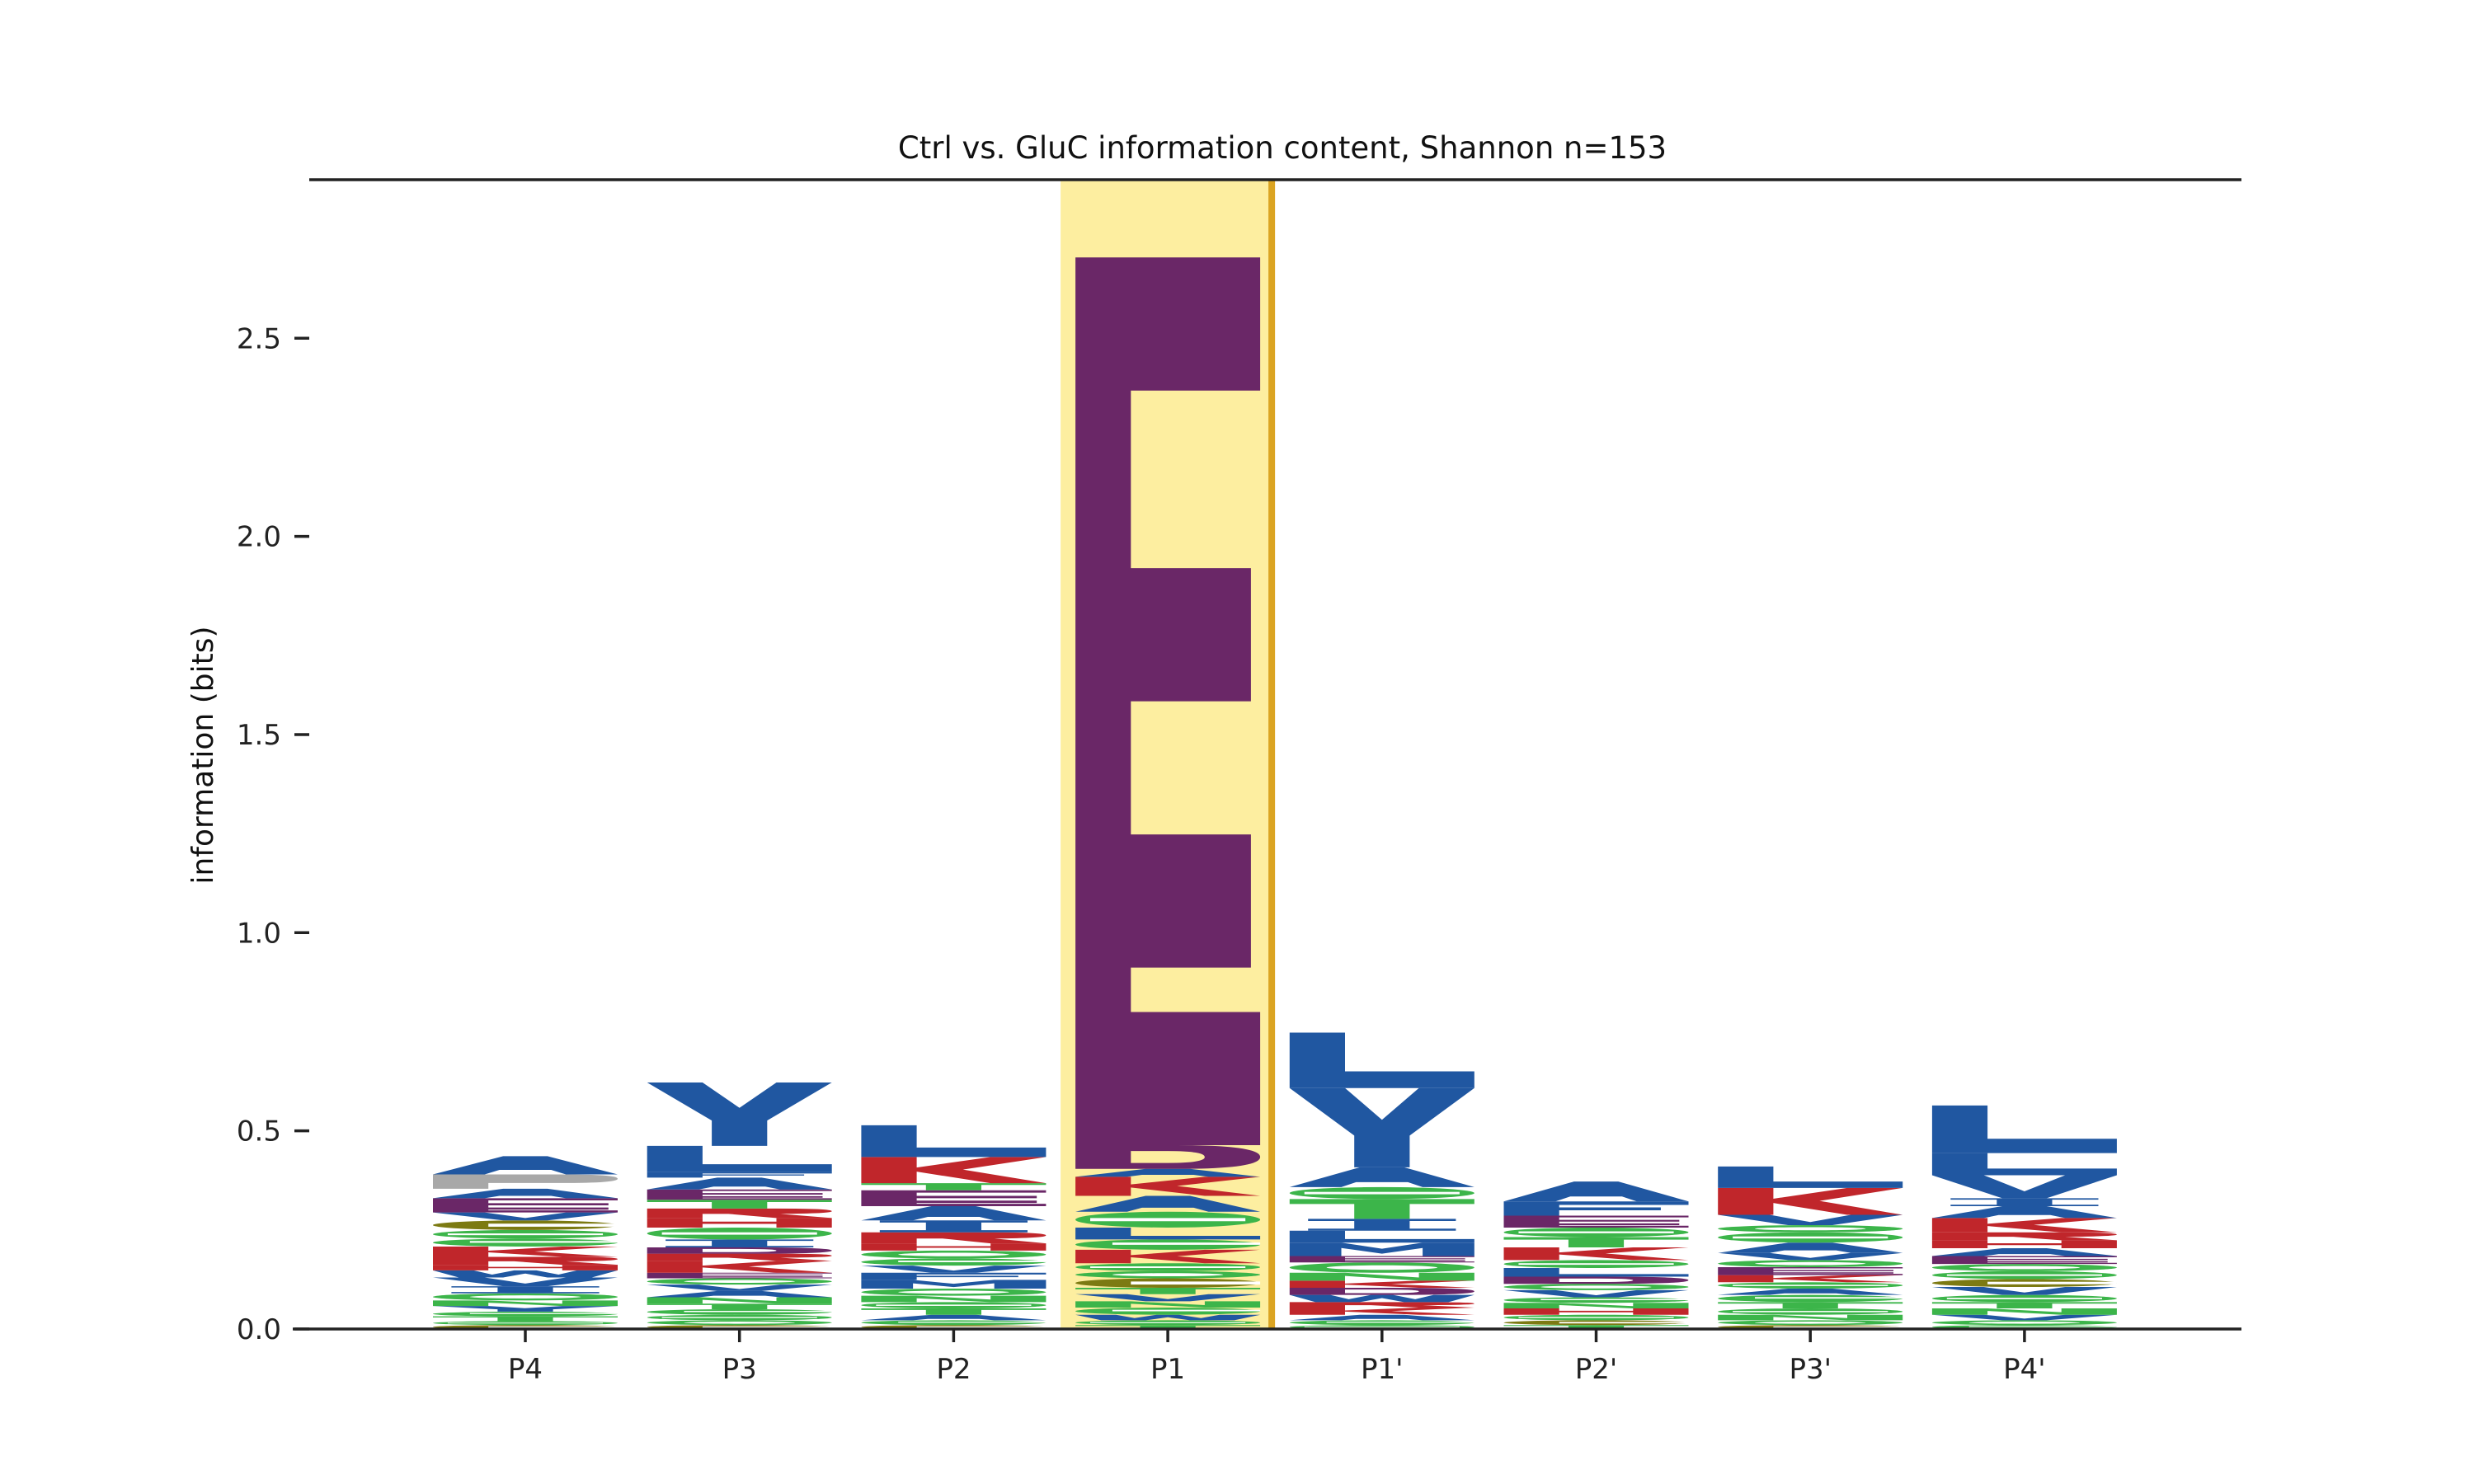 Image resolution: width=2474 pixels, height=1484 pixels. I want to click on x-tick-label: P2', so click(1596, 1369).